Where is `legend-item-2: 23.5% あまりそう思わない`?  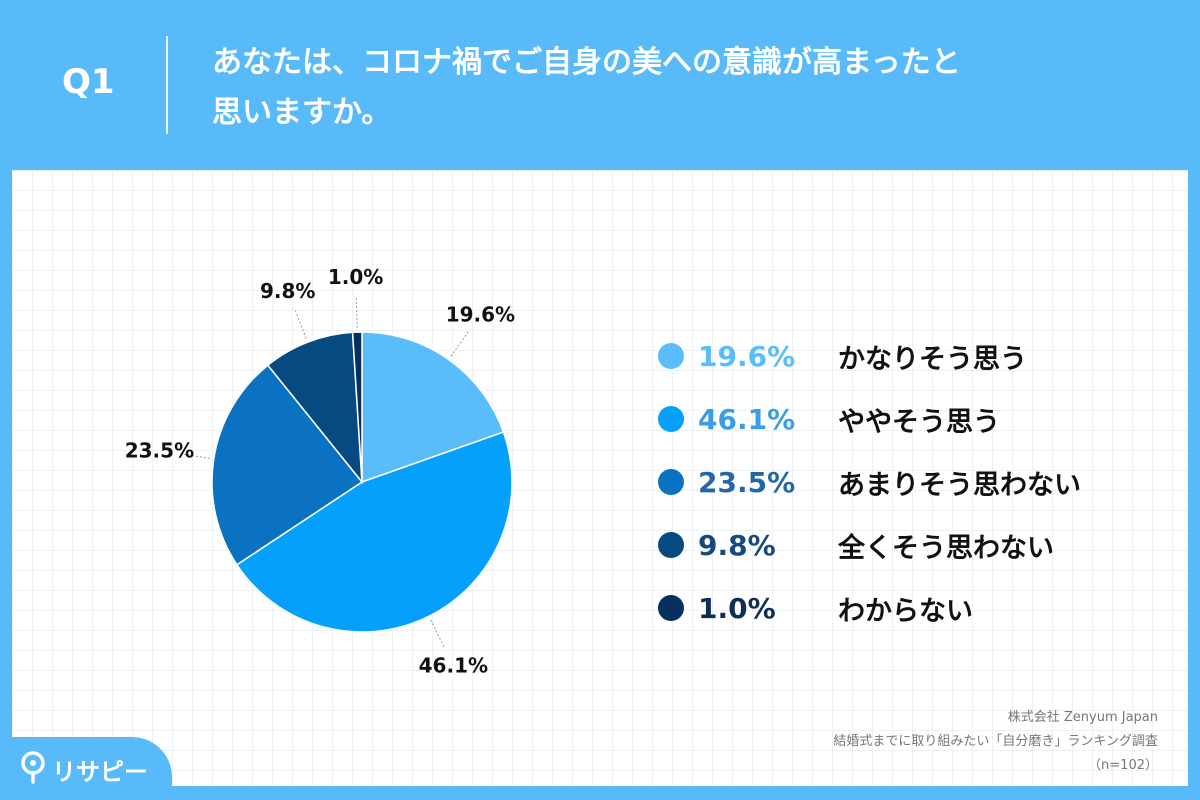 legend-item-2: 23.5% あまりそう思わない is located at coordinates (869, 482).